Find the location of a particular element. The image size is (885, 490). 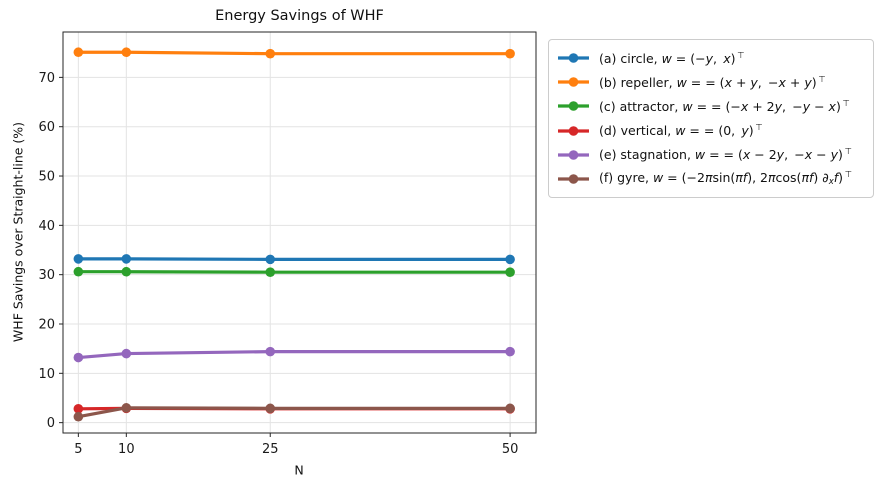

legend-item-a: (a) circle, w = (−y, x) ⊤ is located at coordinates (712, 58).